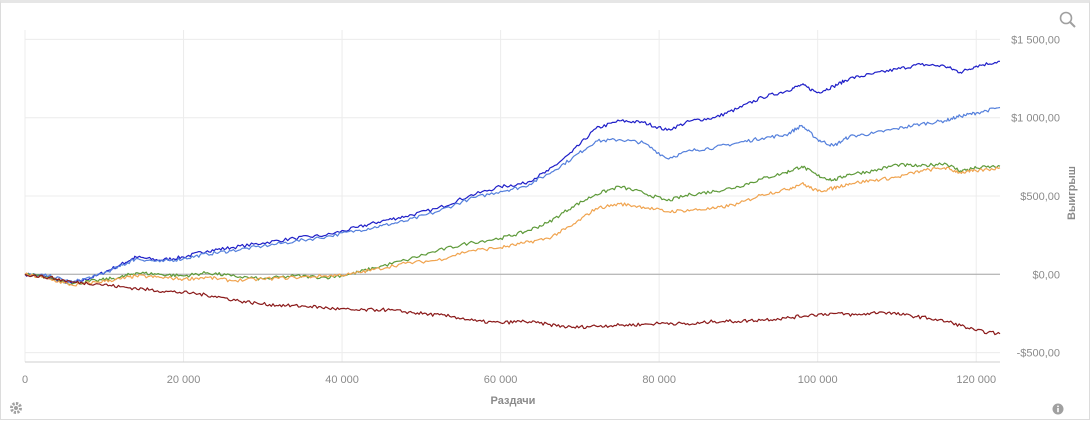 This screenshot has width=1092, height=422. I want to click on y-tick-label: $0,00, so click(1046, 275).